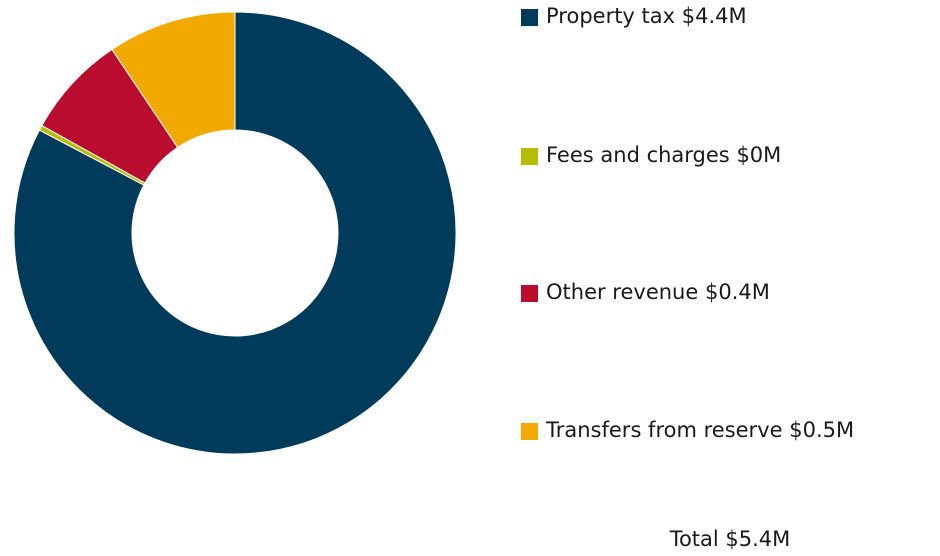 The height and width of the screenshot is (556, 940). Describe the element at coordinates (173, 80) in the screenshot. I see `donut-slice` at that location.